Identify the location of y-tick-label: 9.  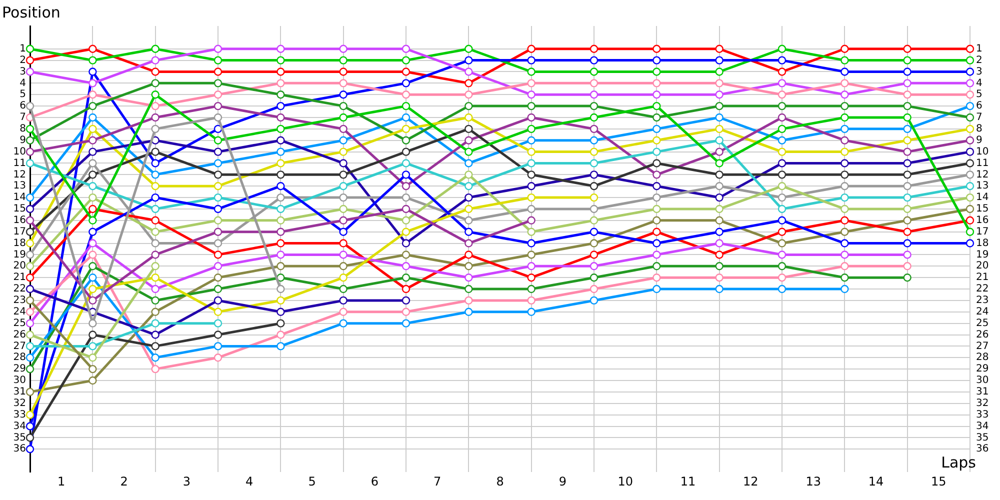
(23, 140).